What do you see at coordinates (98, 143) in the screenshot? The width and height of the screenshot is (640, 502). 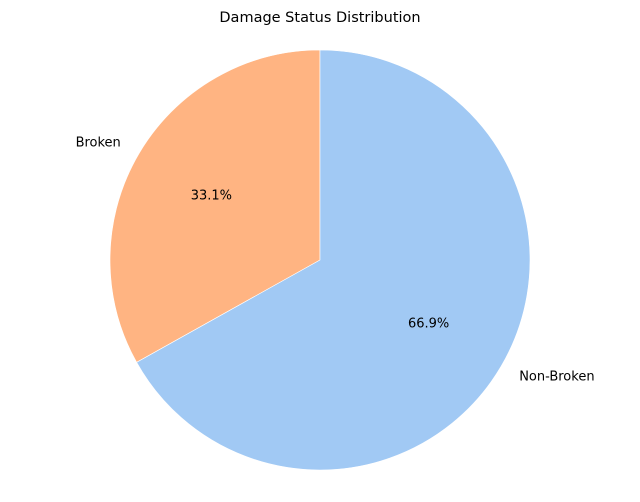 I see `slice-label-broken: Broken` at bounding box center [98, 143].